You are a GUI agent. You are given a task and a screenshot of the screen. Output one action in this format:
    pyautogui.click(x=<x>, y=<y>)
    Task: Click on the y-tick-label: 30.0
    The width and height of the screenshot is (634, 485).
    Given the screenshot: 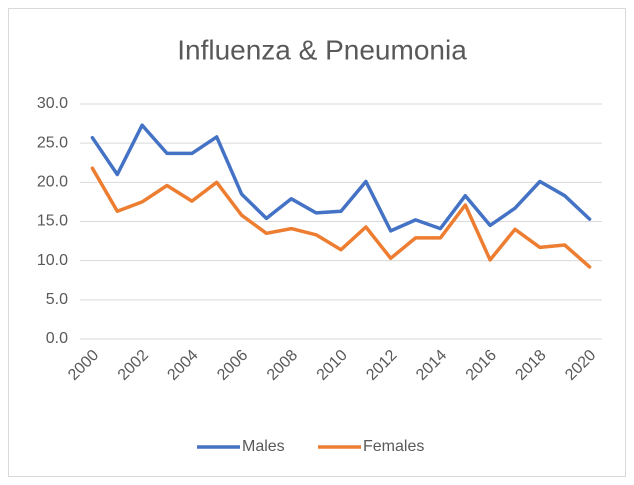 What is the action you would take?
    pyautogui.click(x=52, y=103)
    